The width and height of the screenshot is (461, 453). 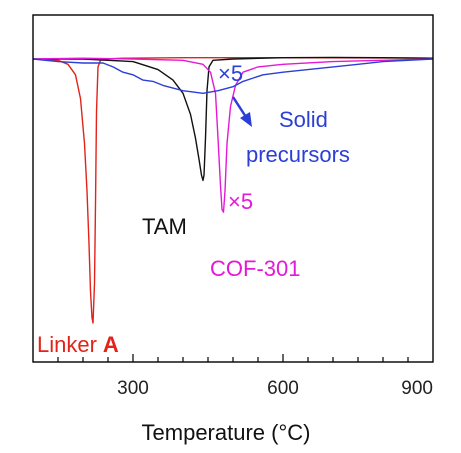 I want to click on x-tick-label-600: 600, so click(x=283, y=388).